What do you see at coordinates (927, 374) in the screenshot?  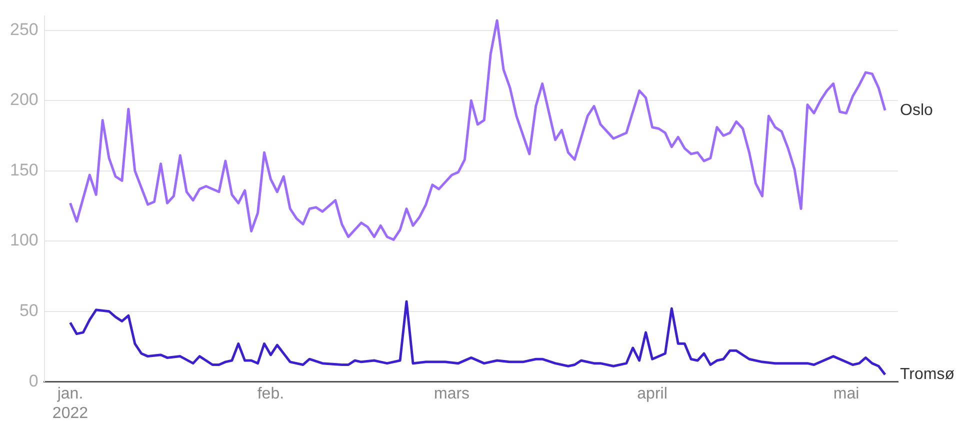 I see `series-label: Tromsø` at bounding box center [927, 374].